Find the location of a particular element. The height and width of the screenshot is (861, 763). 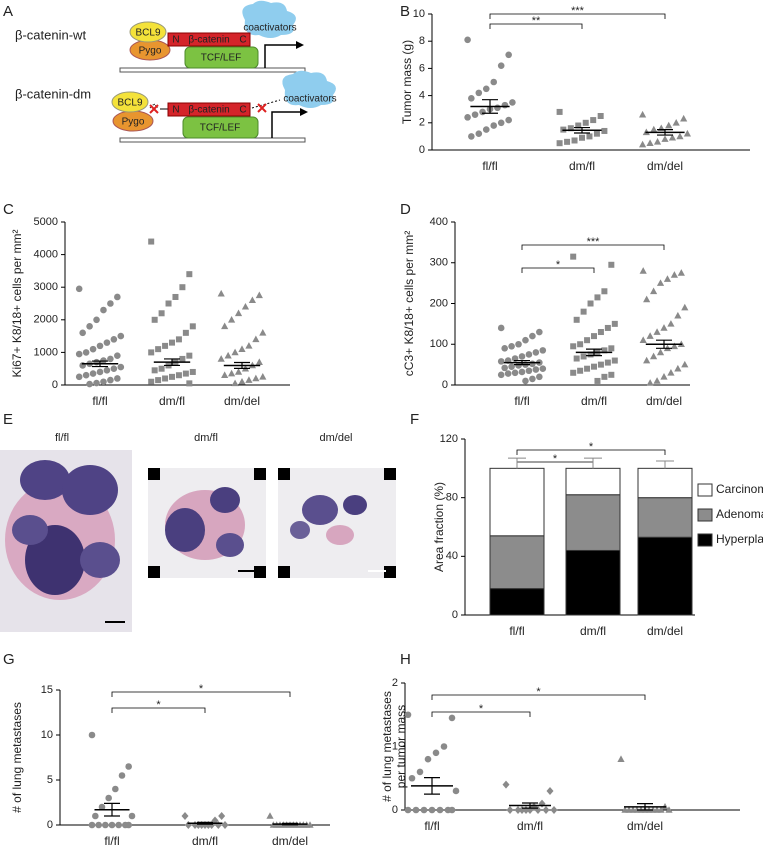

y-tick-label: 80 is located at coordinates (452, 498).